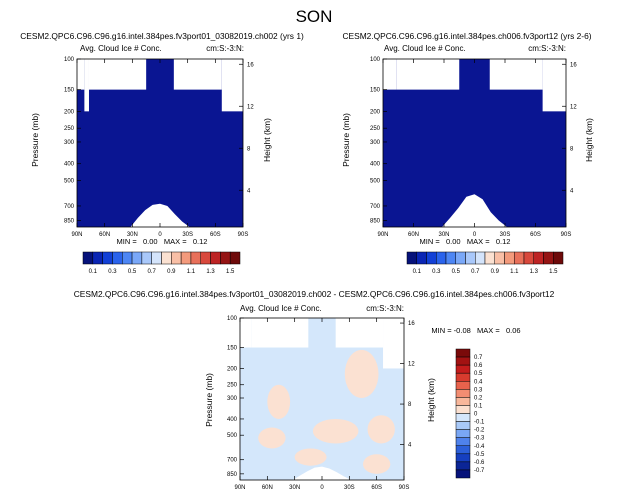  I want to click on y-tick-label: 100, so click(375, 60).